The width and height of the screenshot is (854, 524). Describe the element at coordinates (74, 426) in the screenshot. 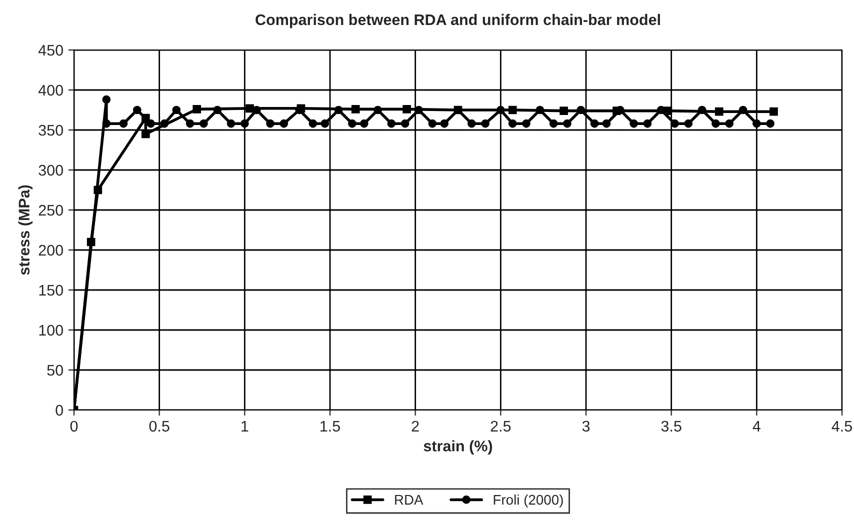

I see `x-tick-label: 0` at that location.